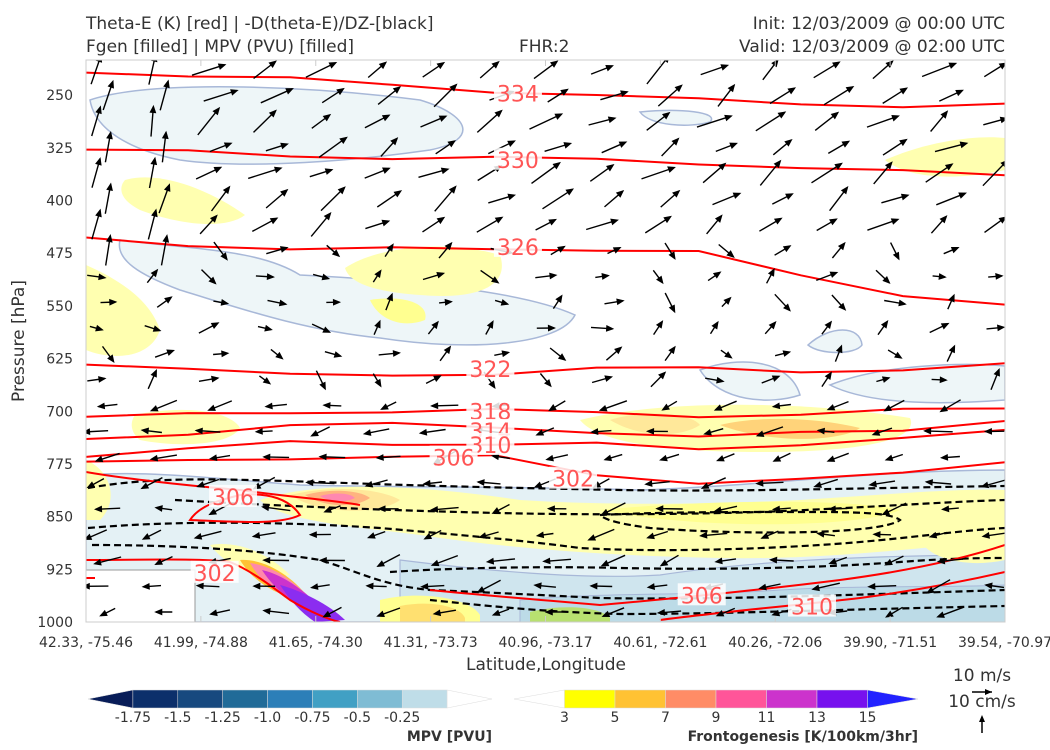  What do you see at coordinates (59, 202) in the screenshot?
I see `y-tick-label: 400` at bounding box center [59, 202].